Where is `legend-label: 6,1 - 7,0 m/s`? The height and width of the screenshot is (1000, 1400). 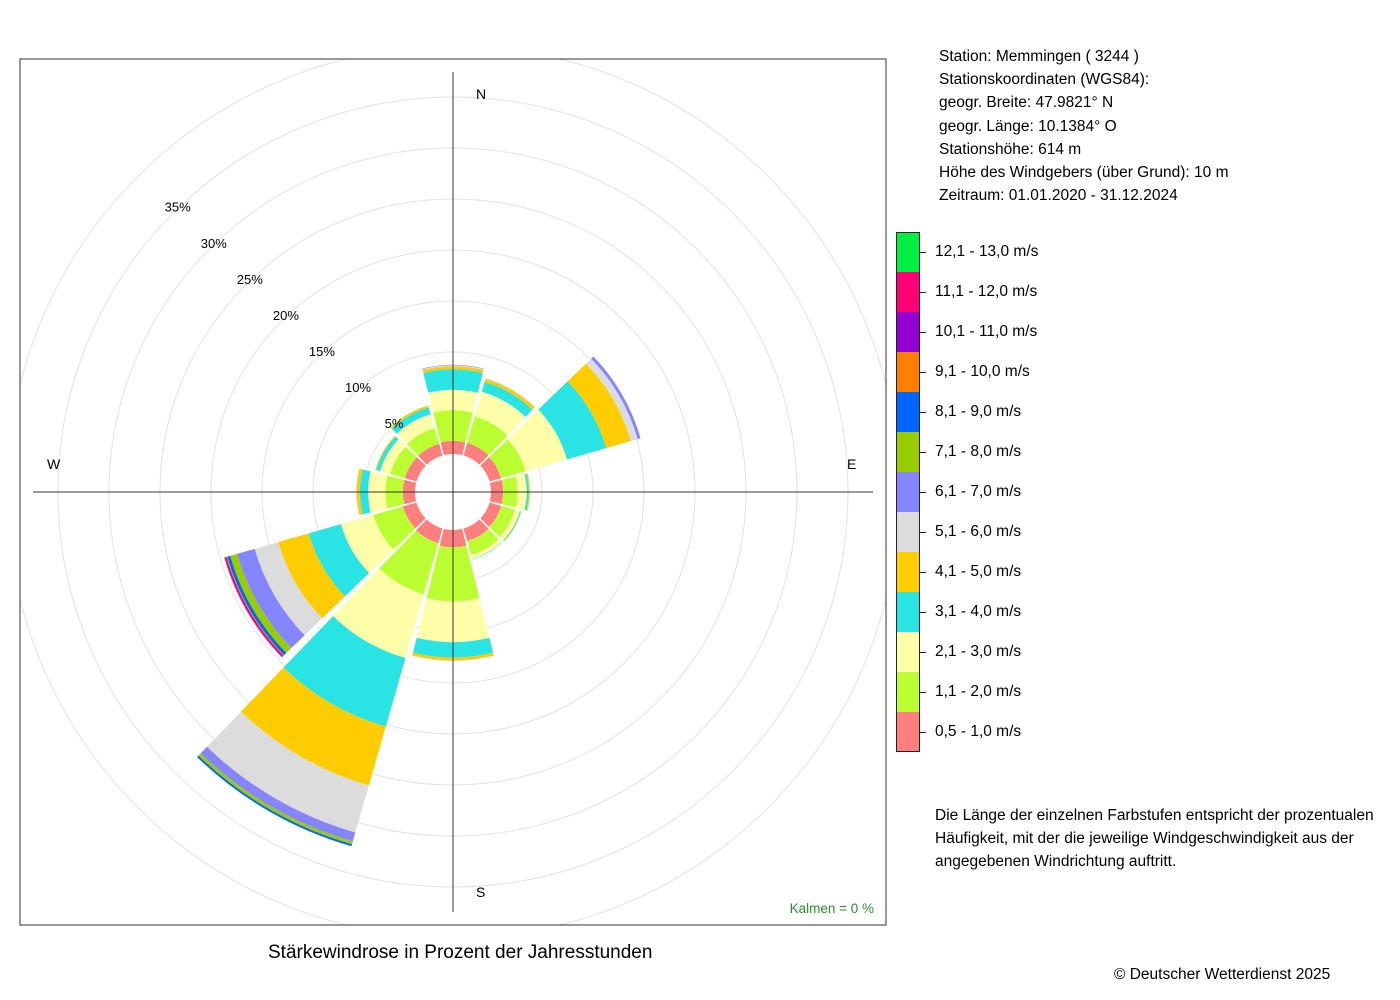
legend-label: 6,1 - 7,0 m/s is located at coordinates (978, 491).